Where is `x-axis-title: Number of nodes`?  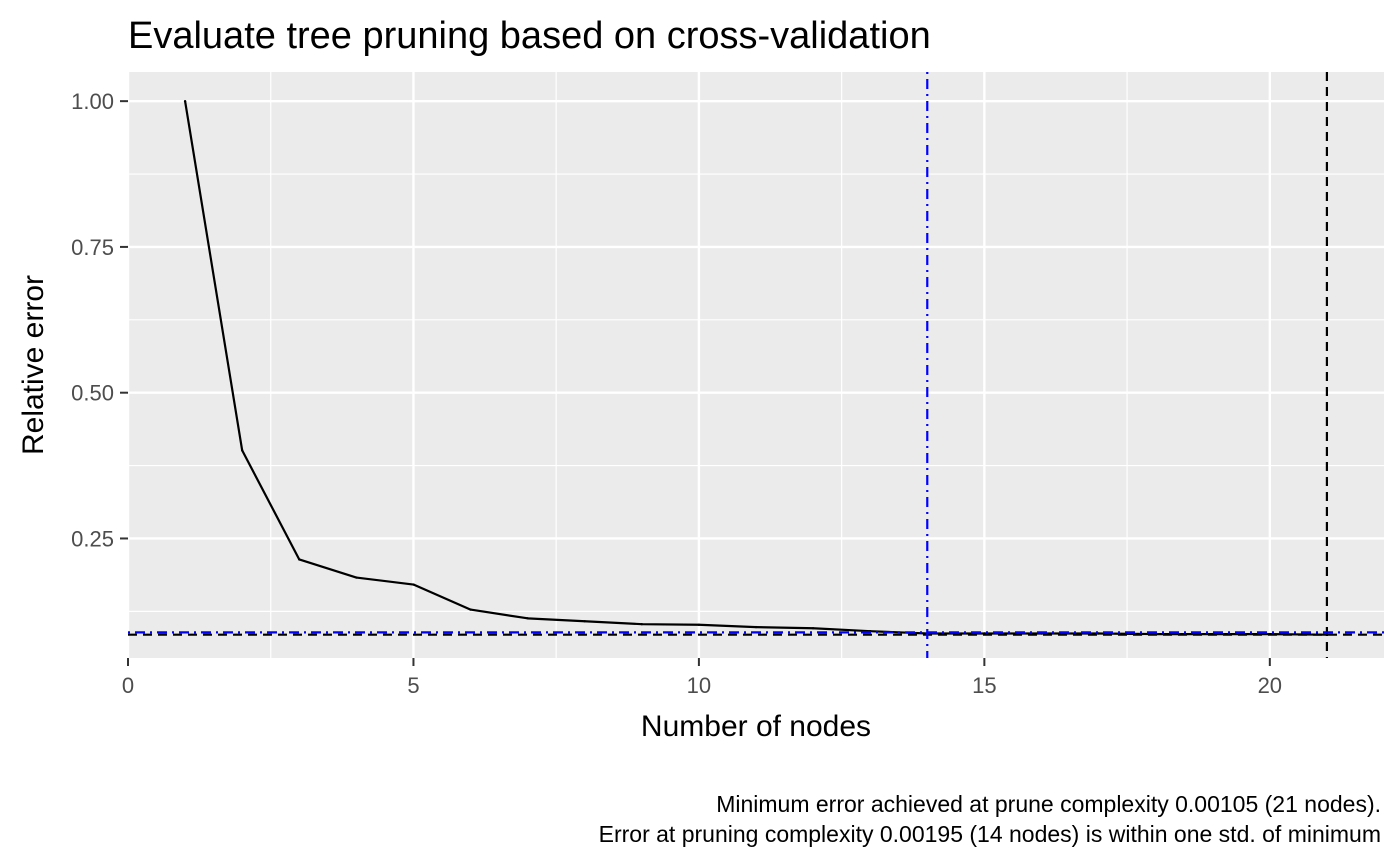
x-axis-title: Number of nodes is located at coordinates (756, 726).